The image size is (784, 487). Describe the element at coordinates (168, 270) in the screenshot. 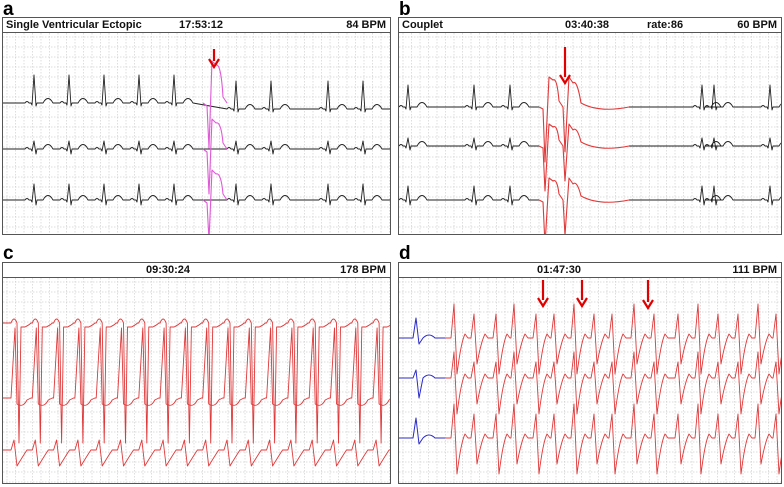

I see `event-time-label: 09:30:24` at that location.